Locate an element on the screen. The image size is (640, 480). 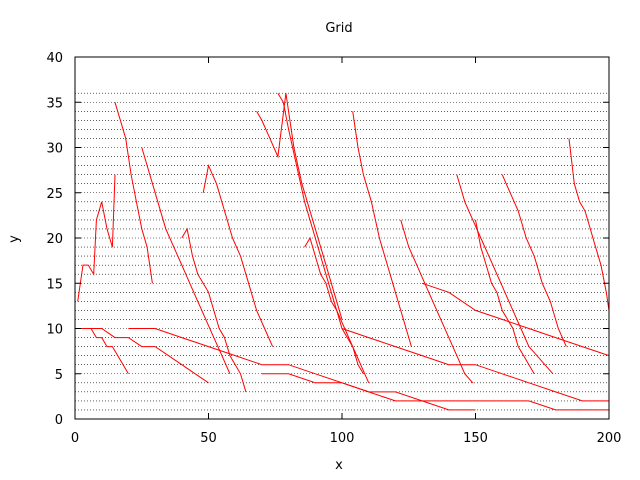
x-tick-label-0: 0 is located at coordinates (75, 438).